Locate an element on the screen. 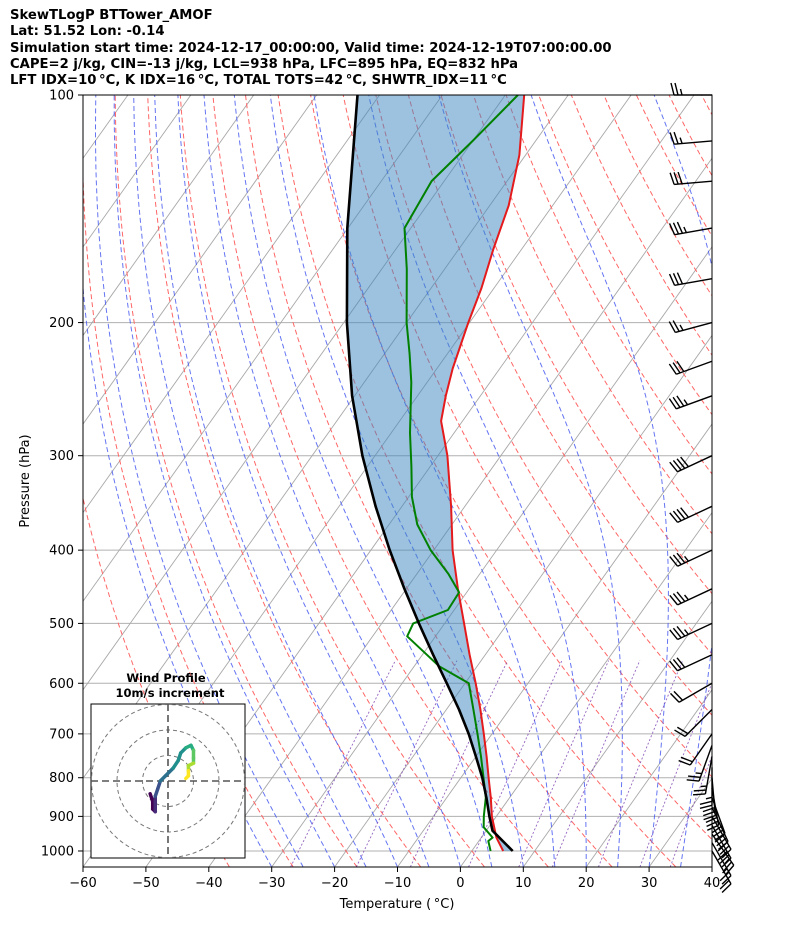  x-axis-label: Temperature ( °C) is located at coordinates (397, 904).